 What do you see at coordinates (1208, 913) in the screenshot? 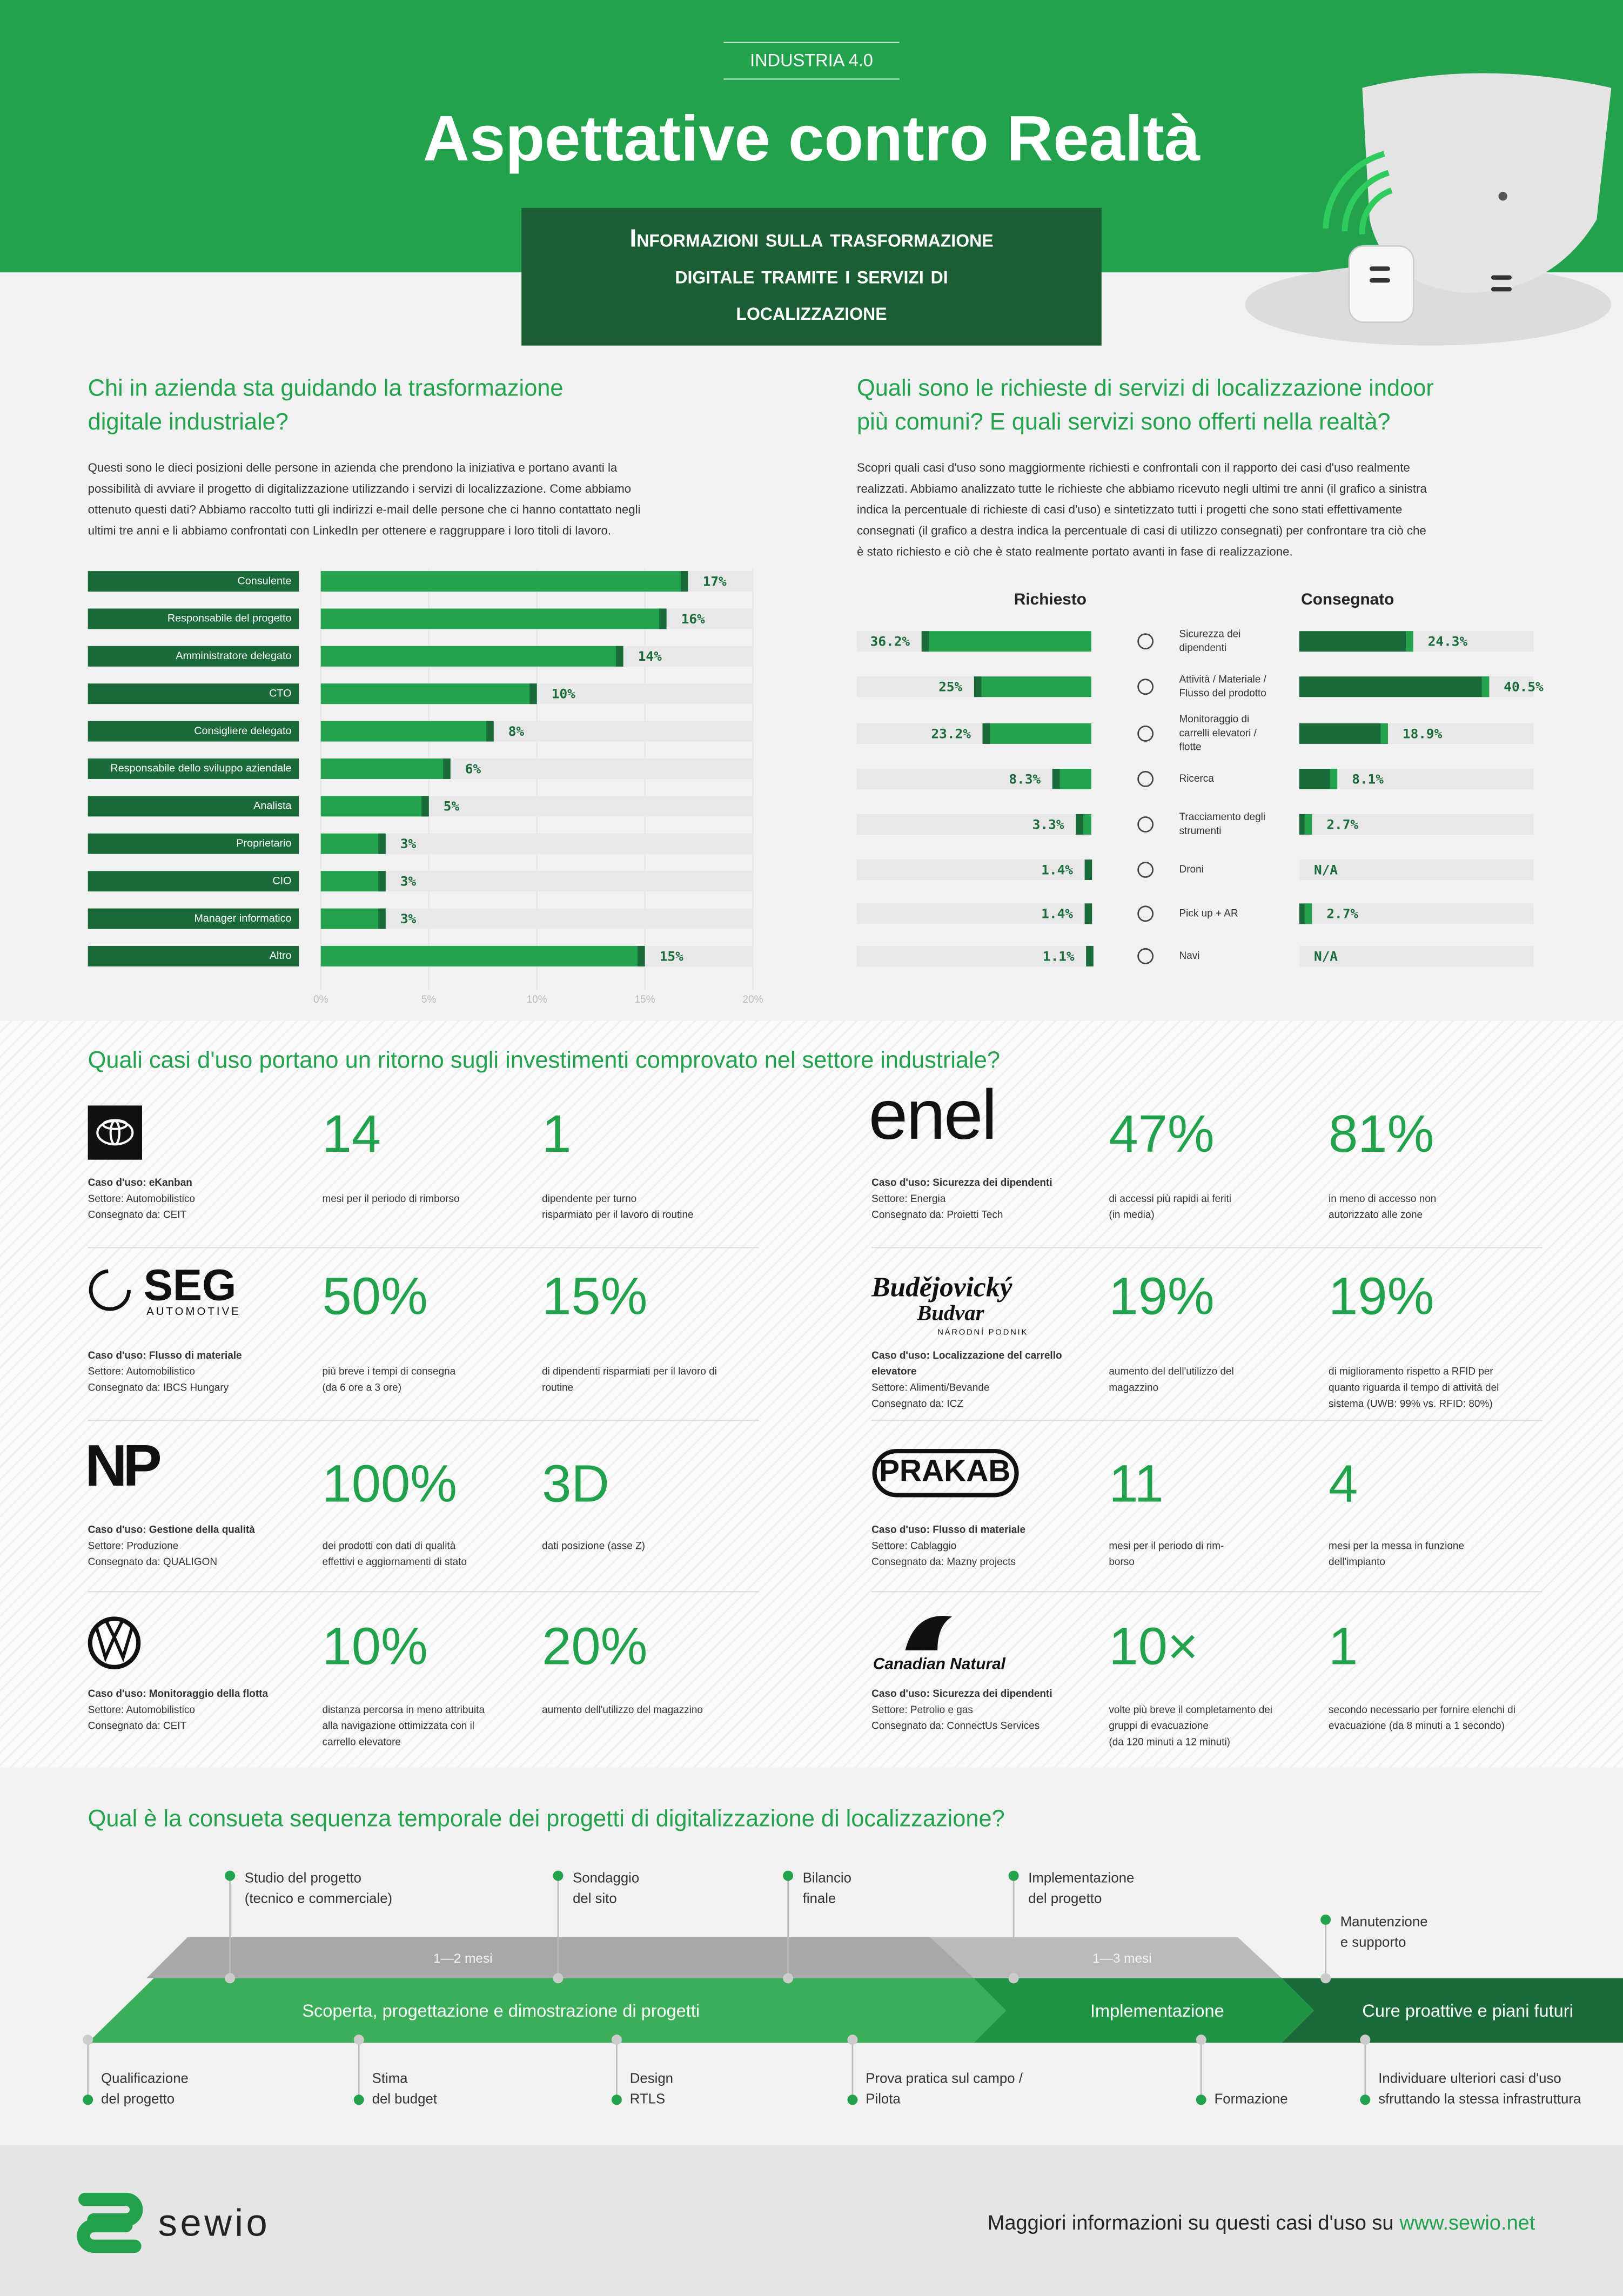
I see `category-label: Pick up + AR` at bounding box center [1208, 913].